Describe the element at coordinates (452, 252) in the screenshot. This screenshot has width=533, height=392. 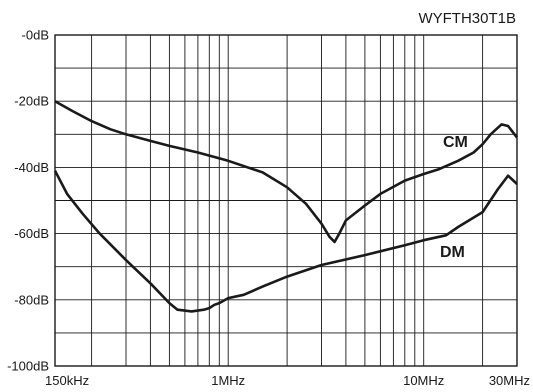
I see `series-label-dm: DM` at that location.